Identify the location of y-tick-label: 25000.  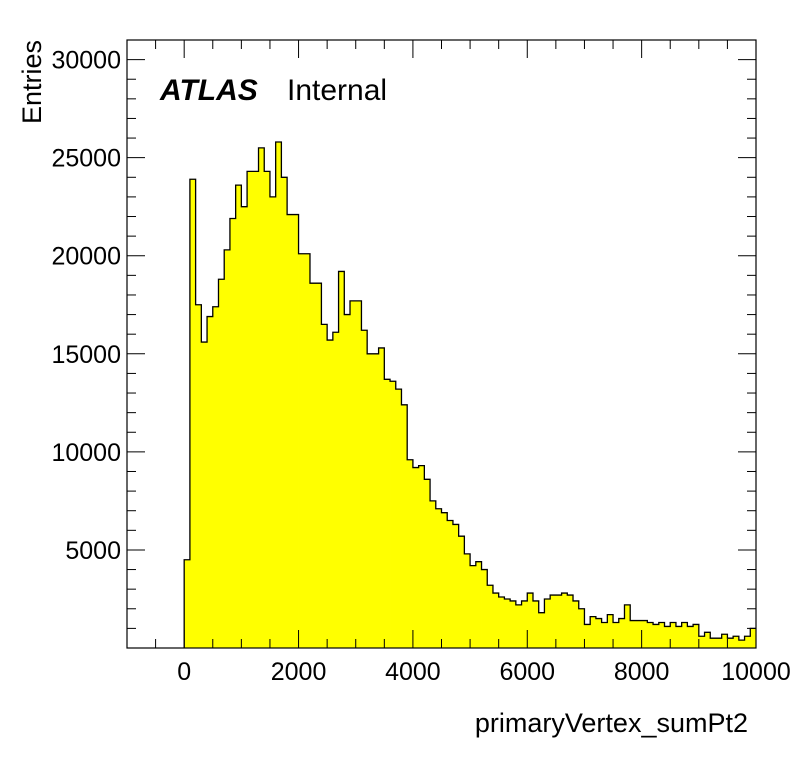
(86, 159).